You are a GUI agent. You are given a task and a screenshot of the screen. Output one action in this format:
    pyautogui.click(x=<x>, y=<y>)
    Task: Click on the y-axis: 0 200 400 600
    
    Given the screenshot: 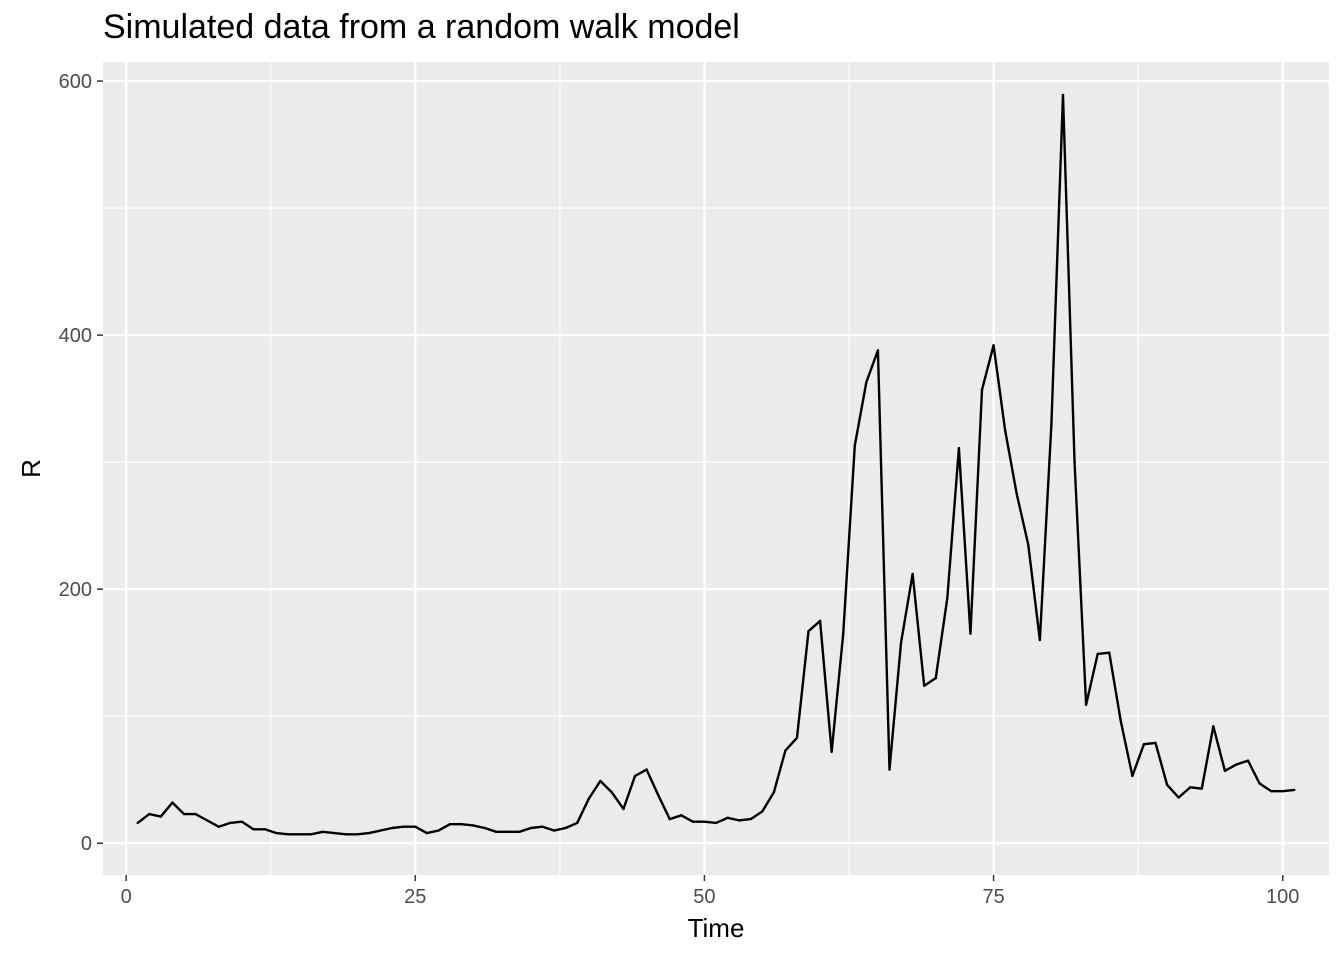 What is the action you would take?
    pyautogui.click(x=81, y=463)
    